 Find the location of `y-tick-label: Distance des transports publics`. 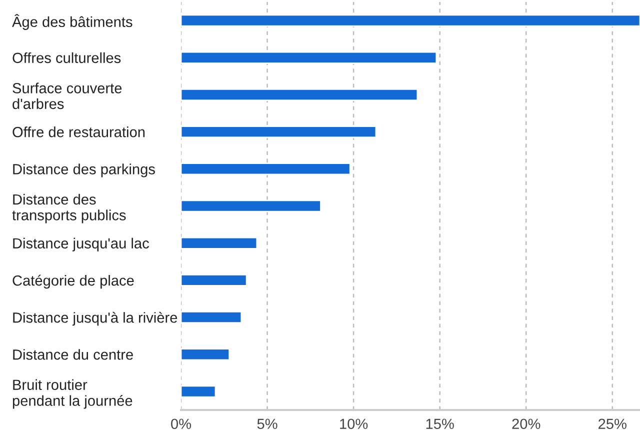

y-tick-label: Distance des transports publics is located at coordinates (69, 209).